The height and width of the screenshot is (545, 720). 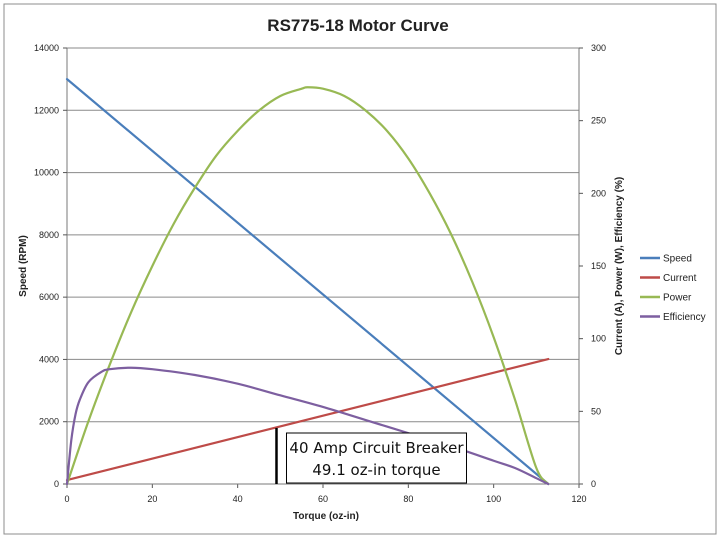 I want to click on x-tick-label: 60, so click(x=323, y=499).